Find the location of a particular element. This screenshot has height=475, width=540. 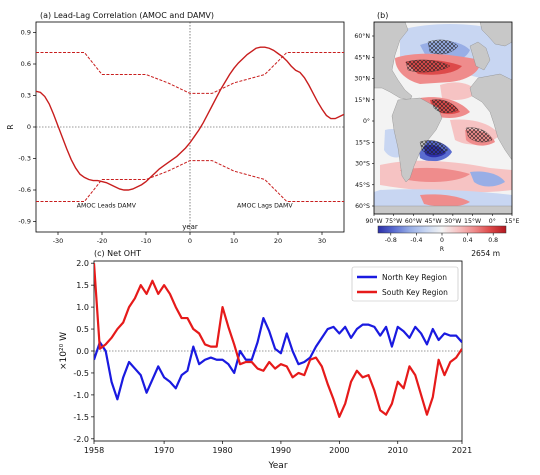

panel-a-x-tick-label: -10 is located at coordinates (146, 241).